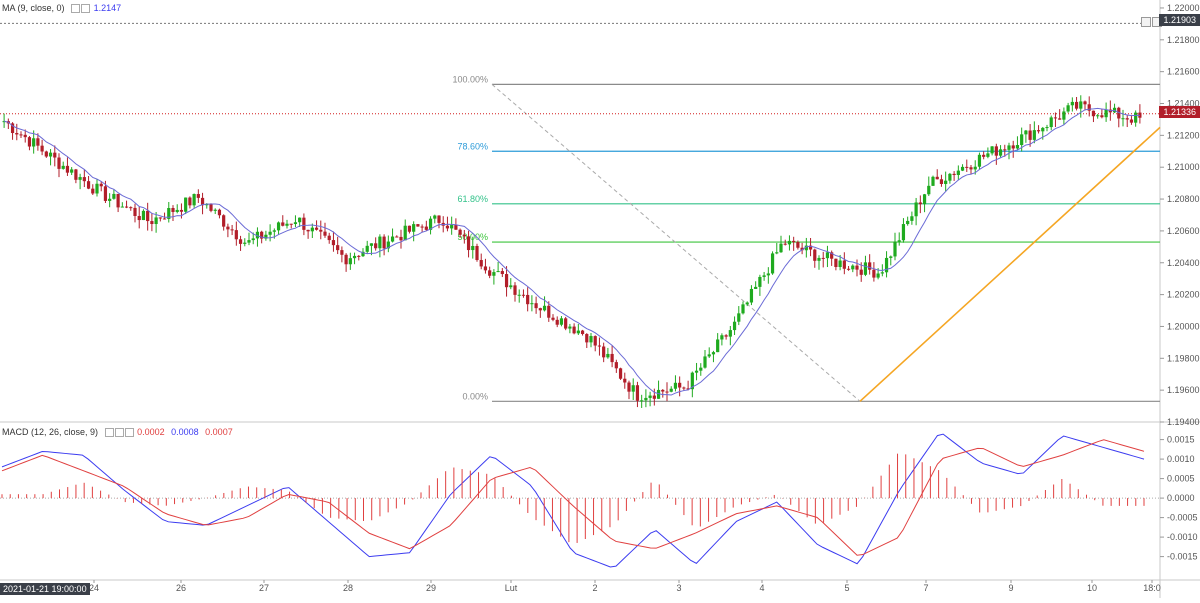 This screenshot has width=1200, height=603. What do you see at coordinates (1152, 588) in the screenshot?
I see `time-tick-label: 18:0` at bounding box center [1152, 588].